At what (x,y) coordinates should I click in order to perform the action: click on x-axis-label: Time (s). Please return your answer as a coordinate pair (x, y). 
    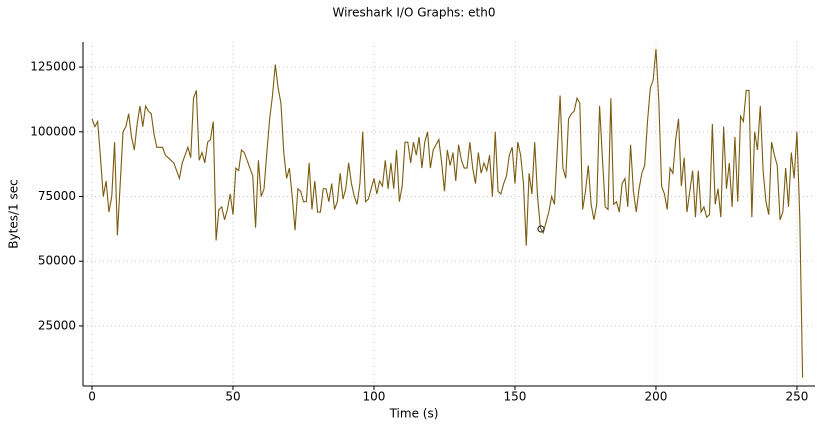
    Looking at the image, I should click on (414, 414).